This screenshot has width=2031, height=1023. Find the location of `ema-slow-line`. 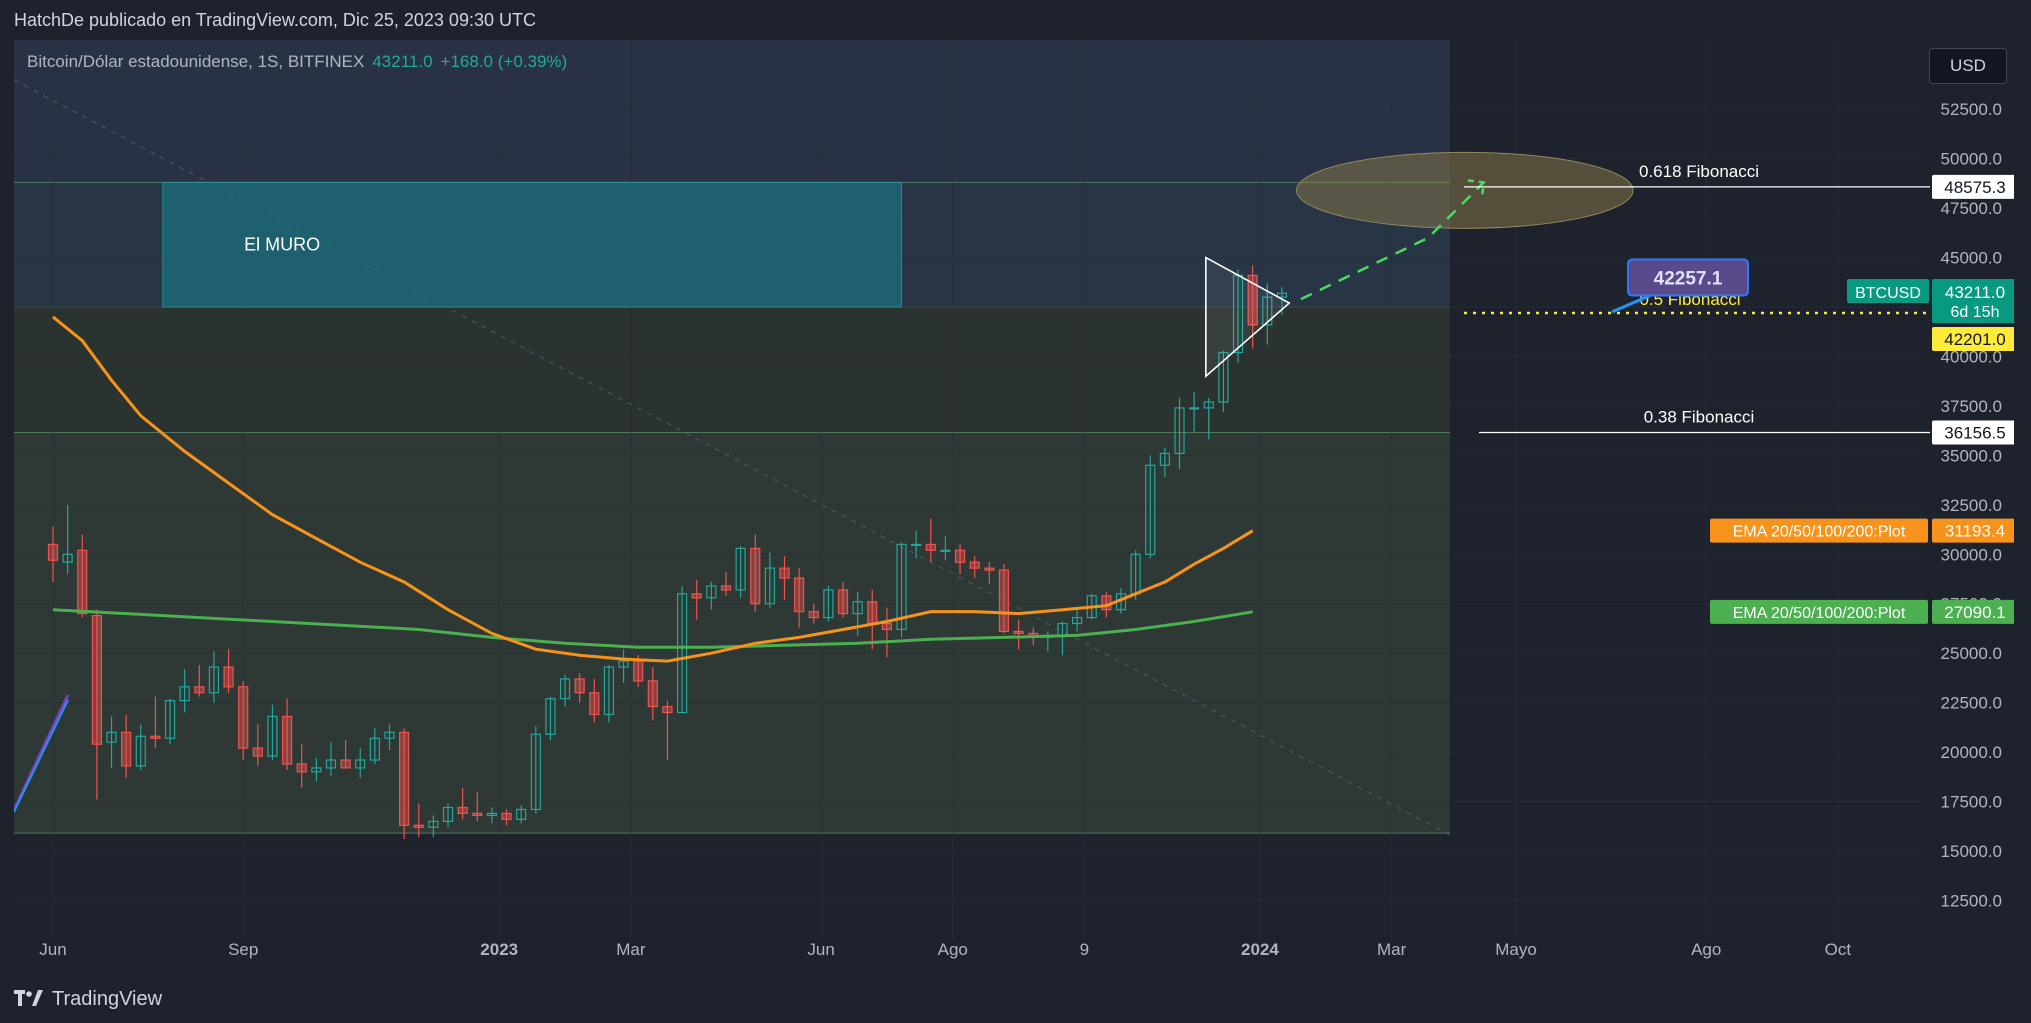

ema-slow-line is located at coordinates (652, 628).